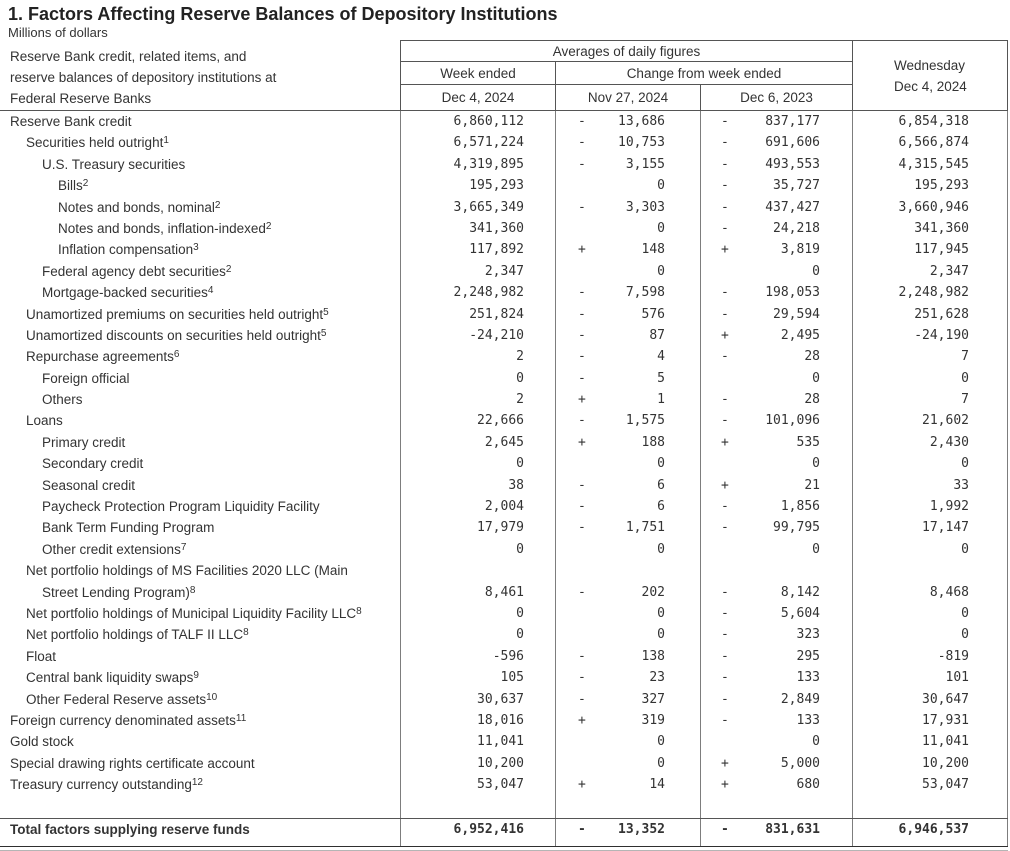 The width and height of the screenshot is (1010, 851). Describe the element at coordinates (477, 582) in the screenshot. I see `week-ended-value: 8,461` at that location.